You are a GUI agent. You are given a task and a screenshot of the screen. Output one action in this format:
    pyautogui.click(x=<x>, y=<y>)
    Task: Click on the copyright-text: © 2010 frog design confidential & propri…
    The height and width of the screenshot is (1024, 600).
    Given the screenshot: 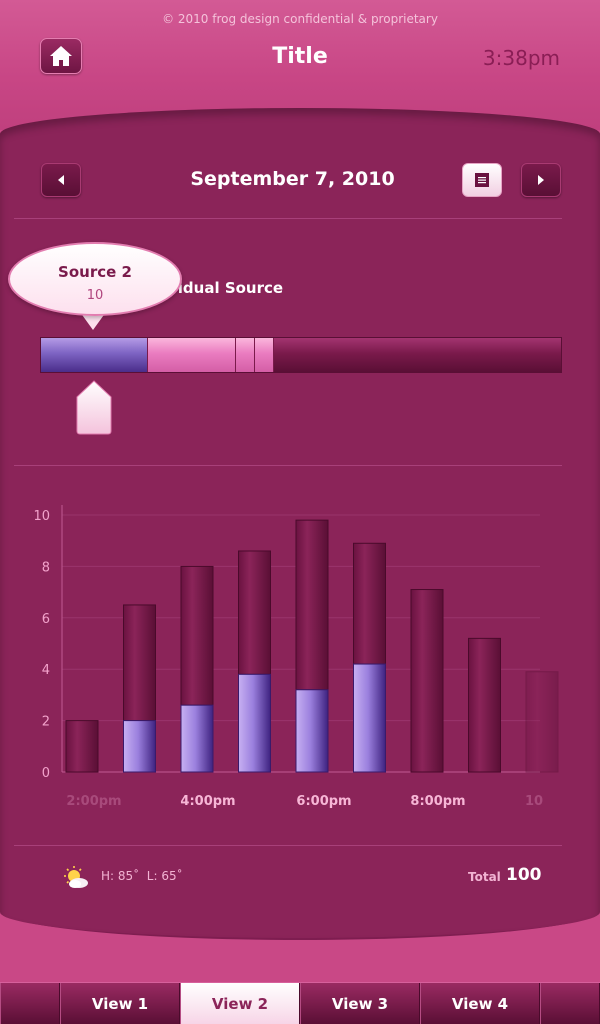 What is the action you would take?
    pyautogui.click(x=300, y=19)
    